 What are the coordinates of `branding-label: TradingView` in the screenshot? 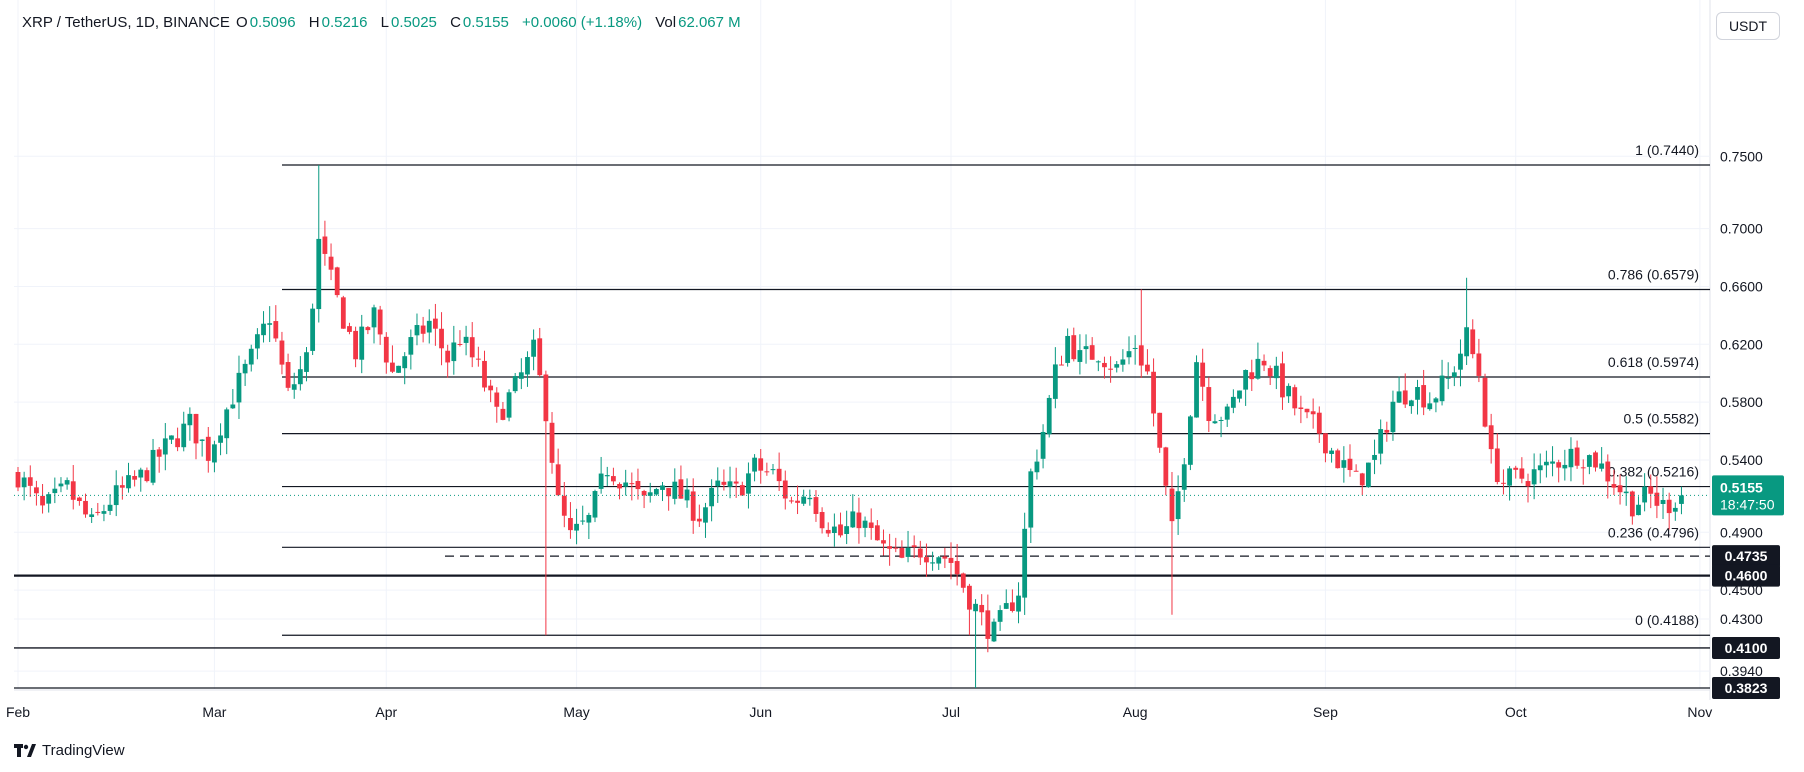 It's located at (83, 750).